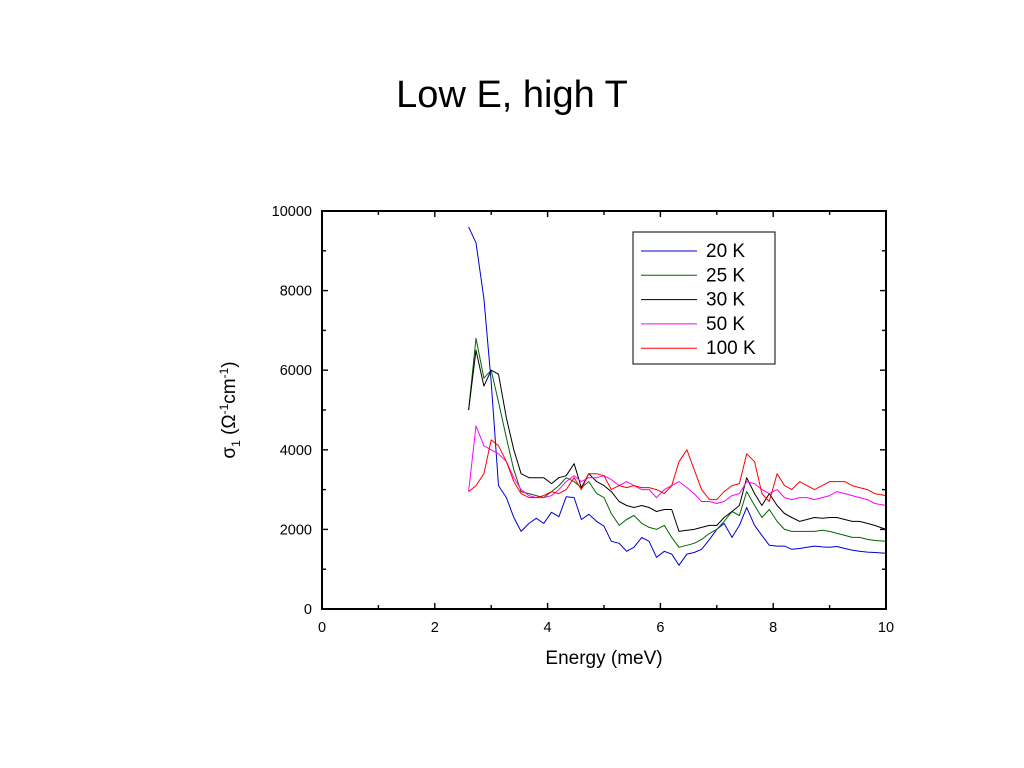  What do you see at coordinates (236, 443) in the screenshot?
I see `y-label-subscript: 1` at bounding box center [236, 443].